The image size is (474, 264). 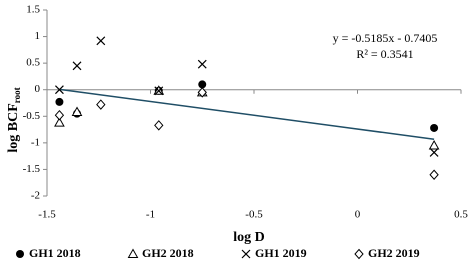 What do you see at coordinates (385, 38) in the screenshot?
I see `equation: y = -0.5185x - 0.7405` at bounding box center [385, 38].